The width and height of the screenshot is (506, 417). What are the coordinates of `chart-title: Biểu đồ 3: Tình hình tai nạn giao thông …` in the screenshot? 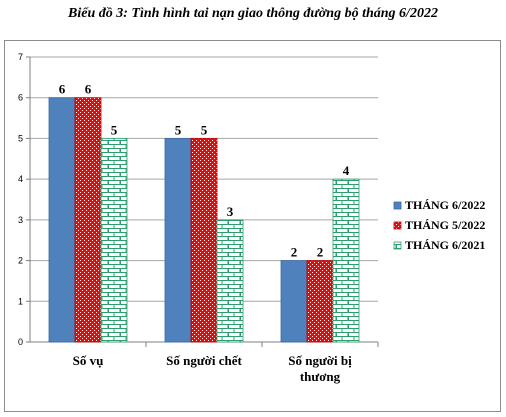 It's located at (253, 13).